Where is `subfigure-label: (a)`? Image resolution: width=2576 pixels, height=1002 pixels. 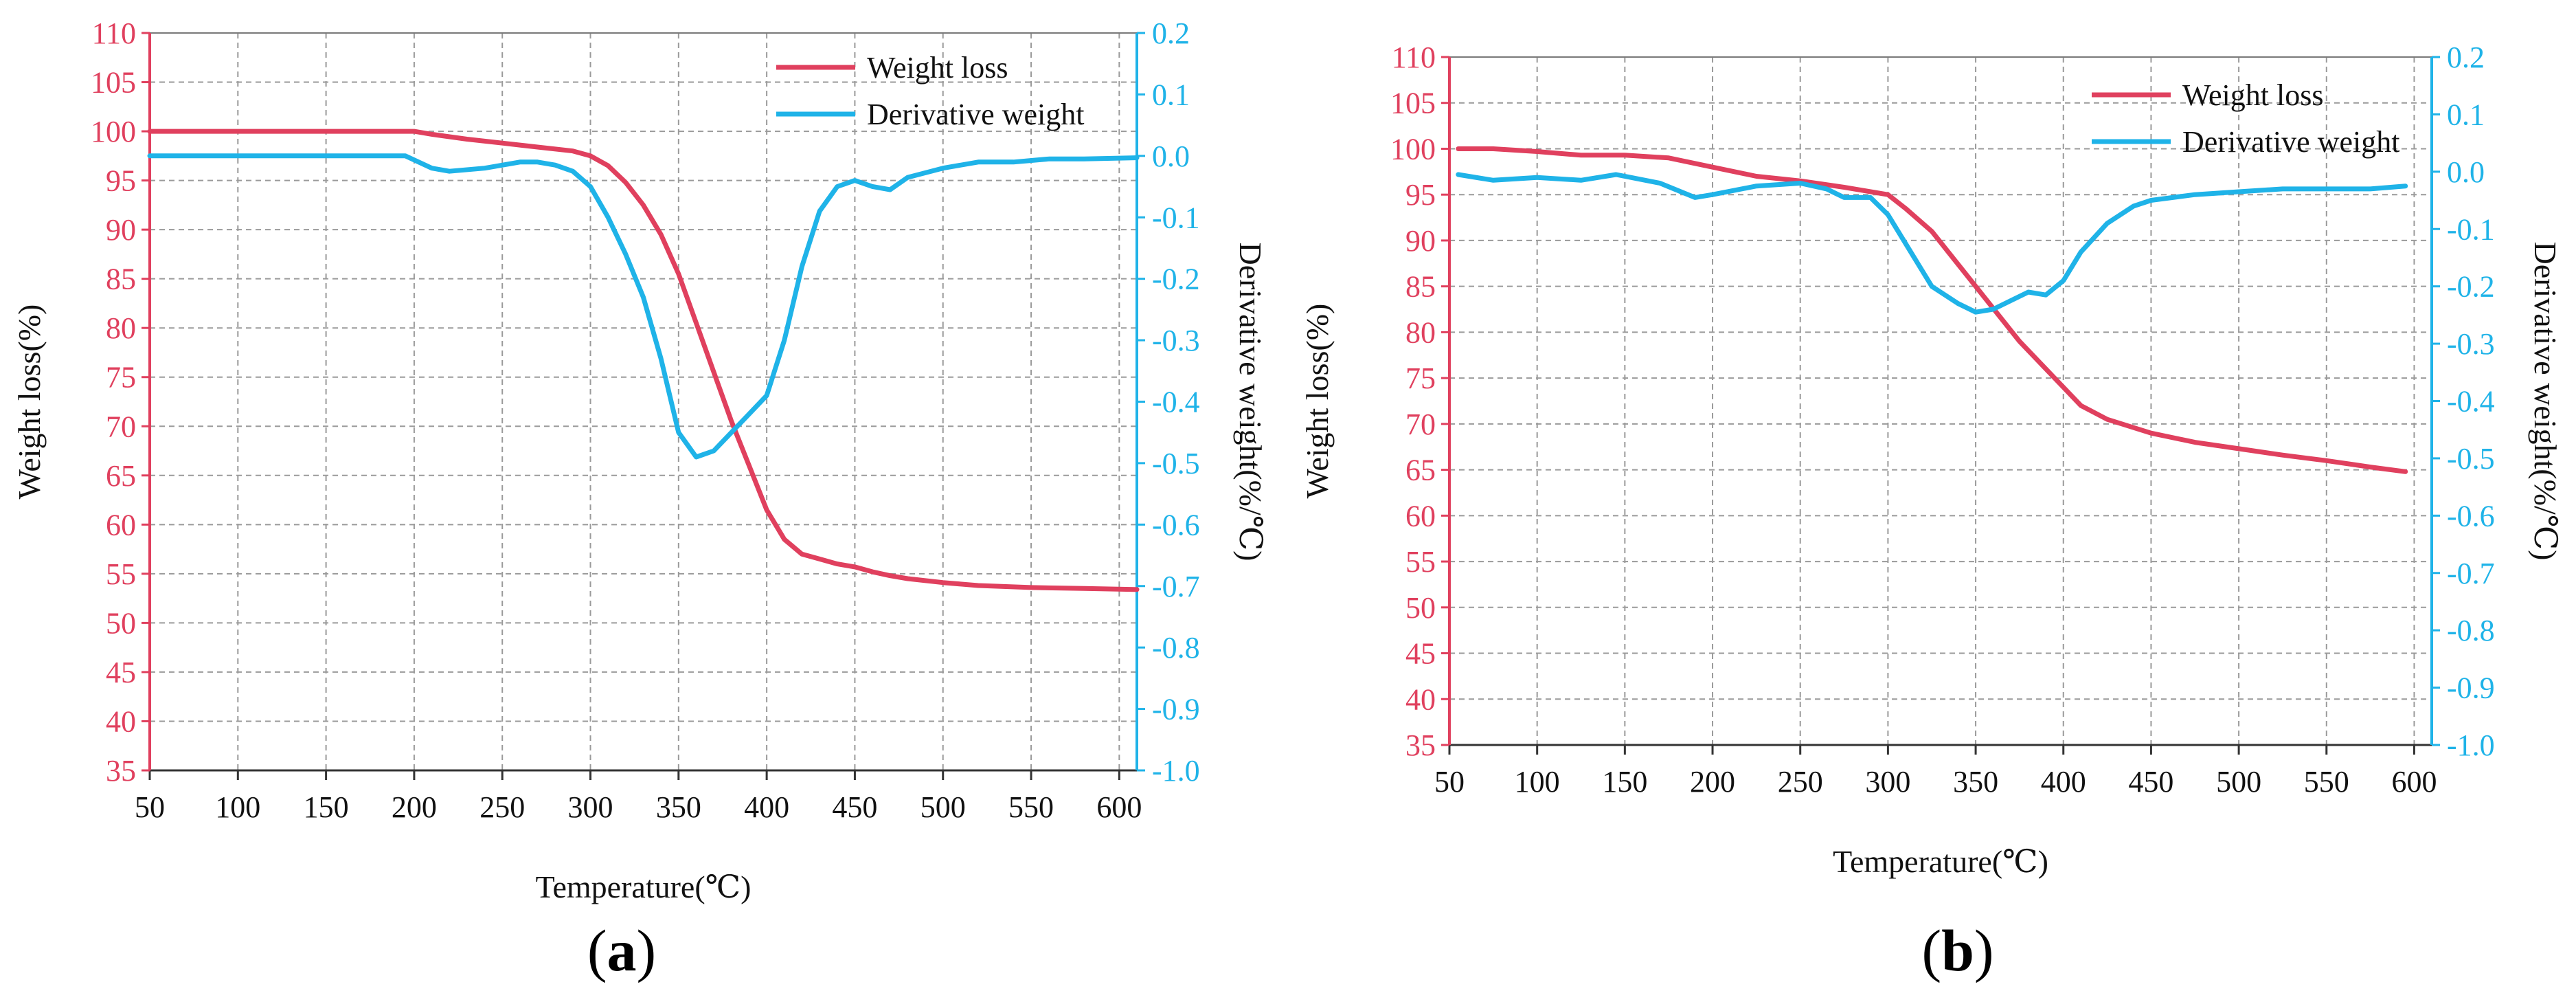
subfigure-label: (a) is located at coordinates (621, 950).